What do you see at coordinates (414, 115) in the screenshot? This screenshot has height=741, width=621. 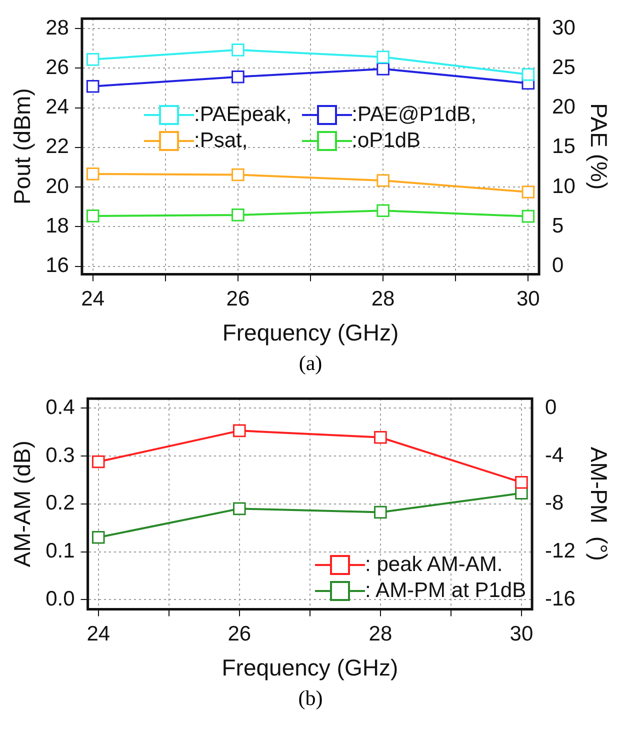 I see `legend-label: :PAE@P1dB,` at bounding box center [414, 115].